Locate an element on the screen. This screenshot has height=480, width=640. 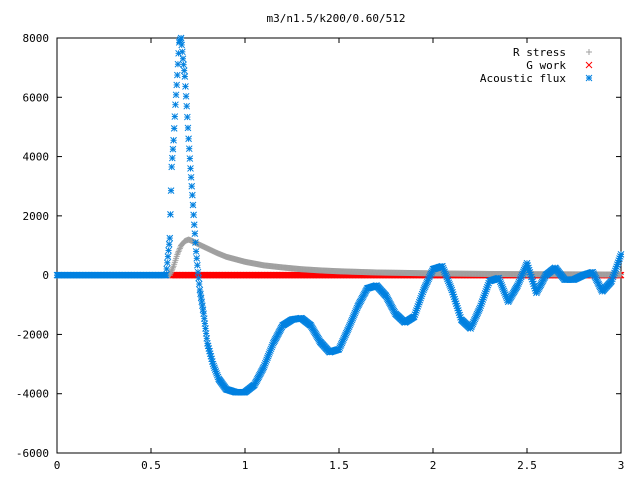
y-tick-label: 8000 is located at coordinates (36, 38).